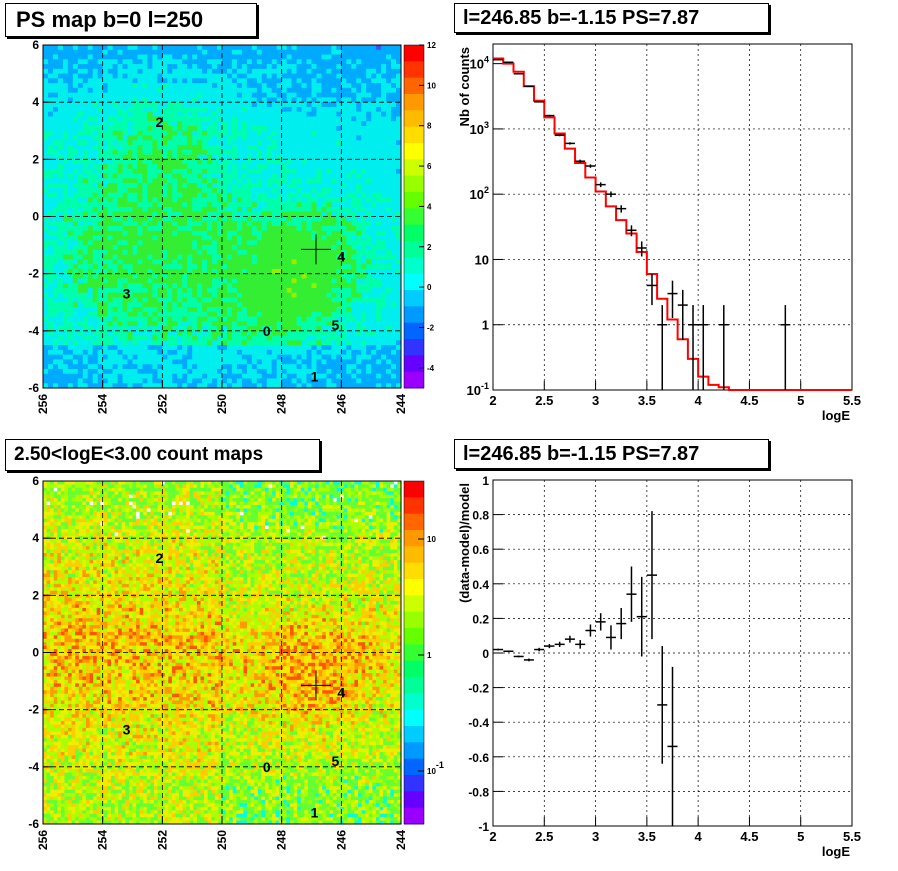  What do you see at coordinates (429, 126) in the screenshot?
I see `colorbar-tick-label: 8` at bounding box center [429, 126].